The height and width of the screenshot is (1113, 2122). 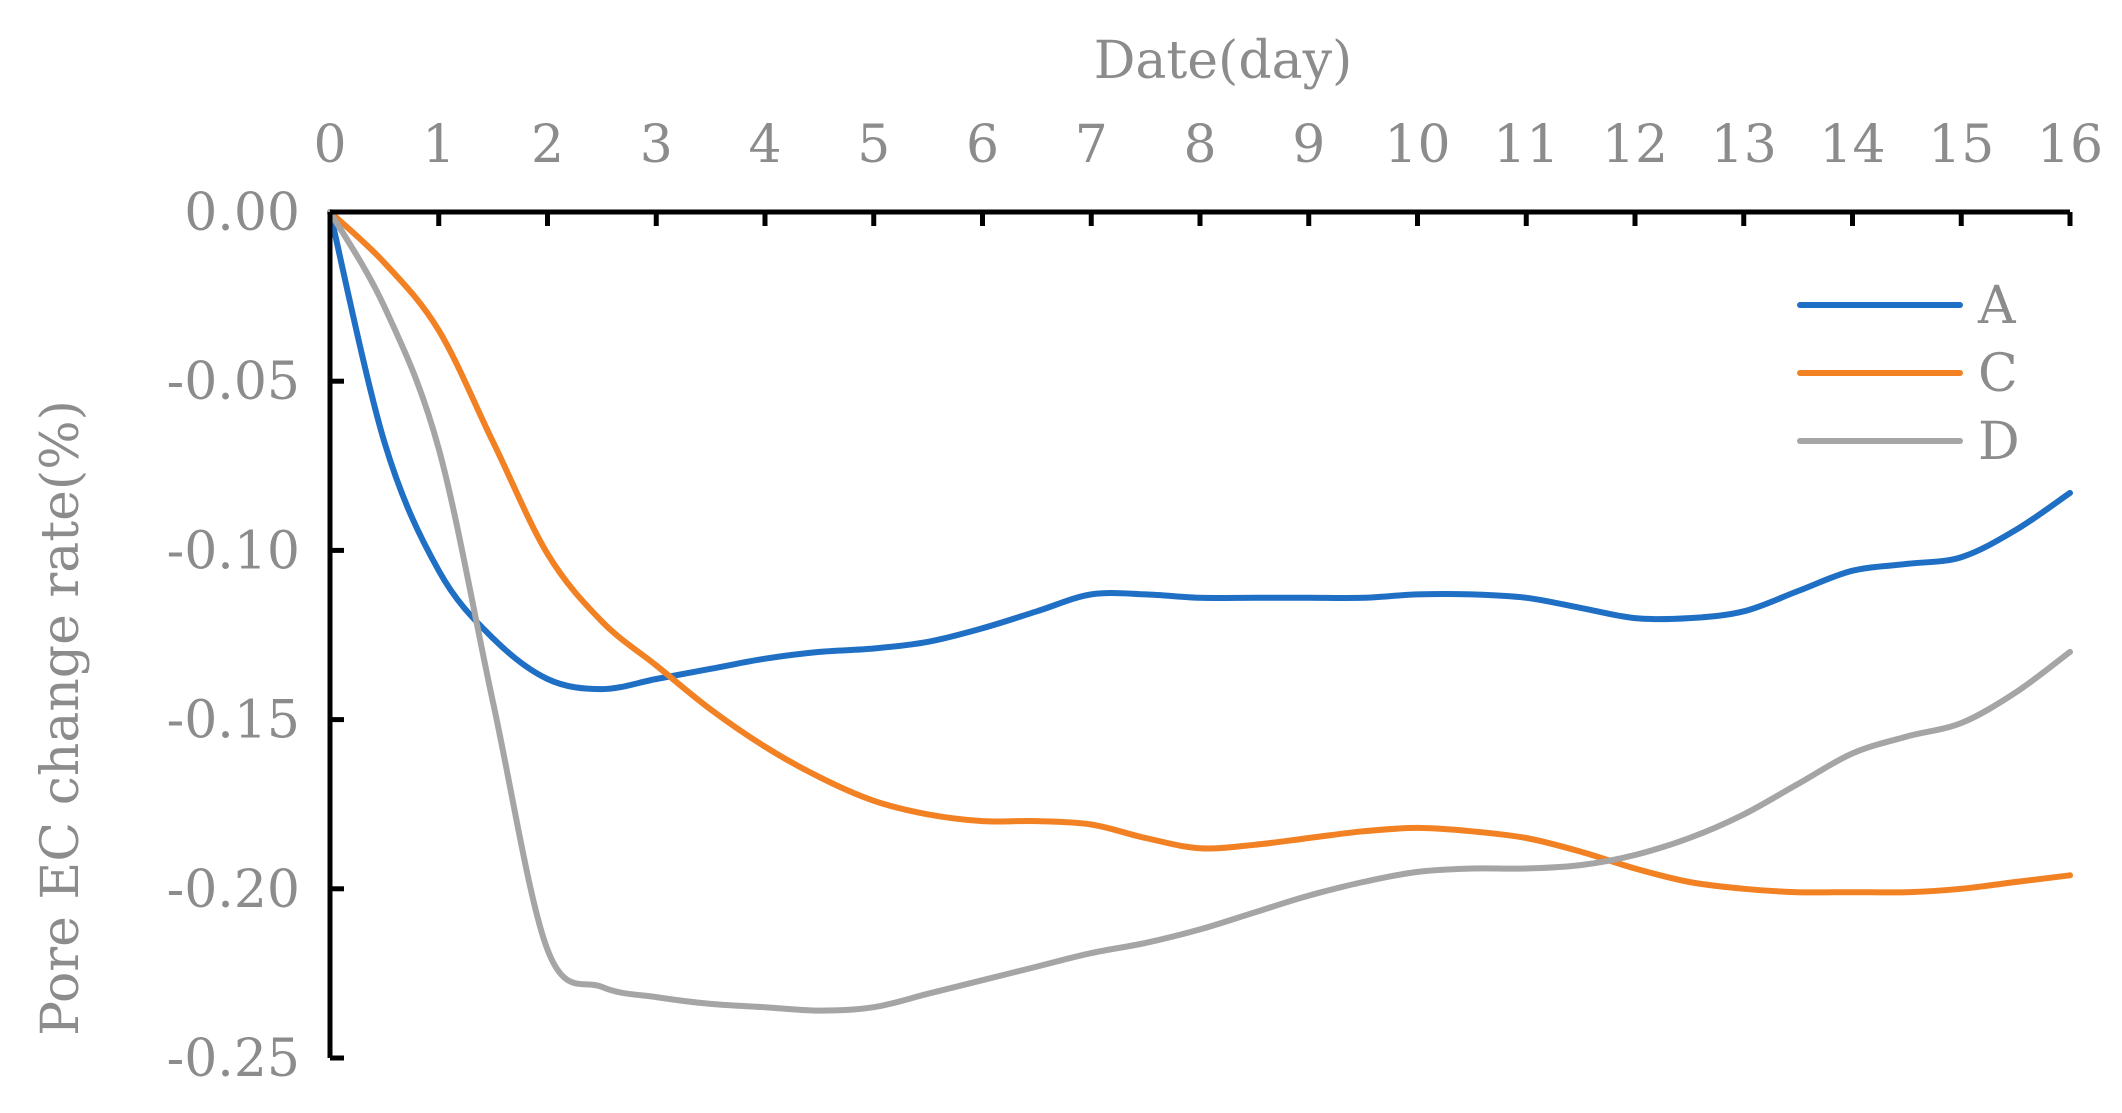 I want to click on legend-label-D: D, so click(x=1999, y=442).